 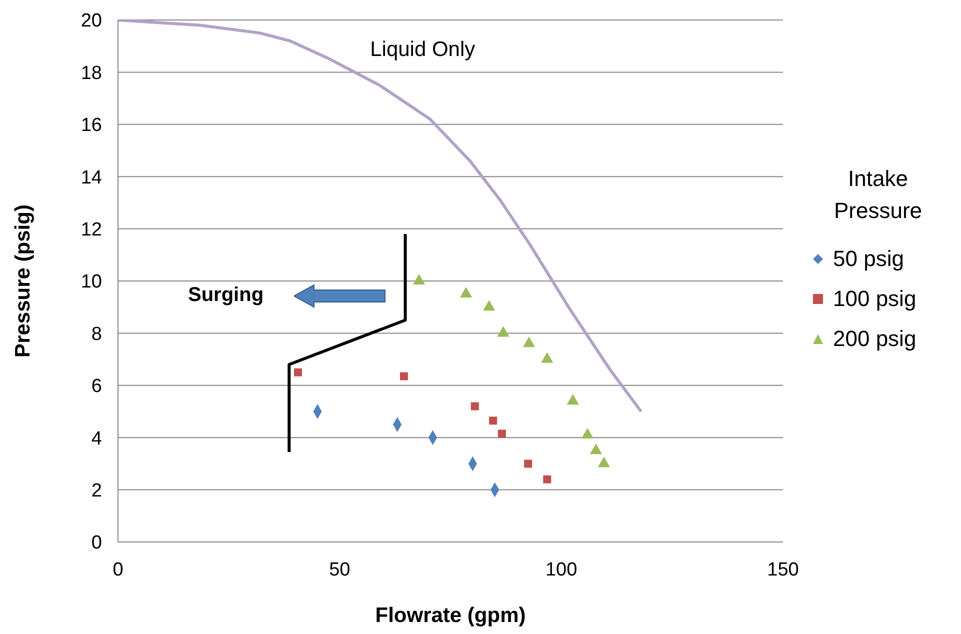 I want to click on x-tick-label: 100, so click(x=561, y=569).